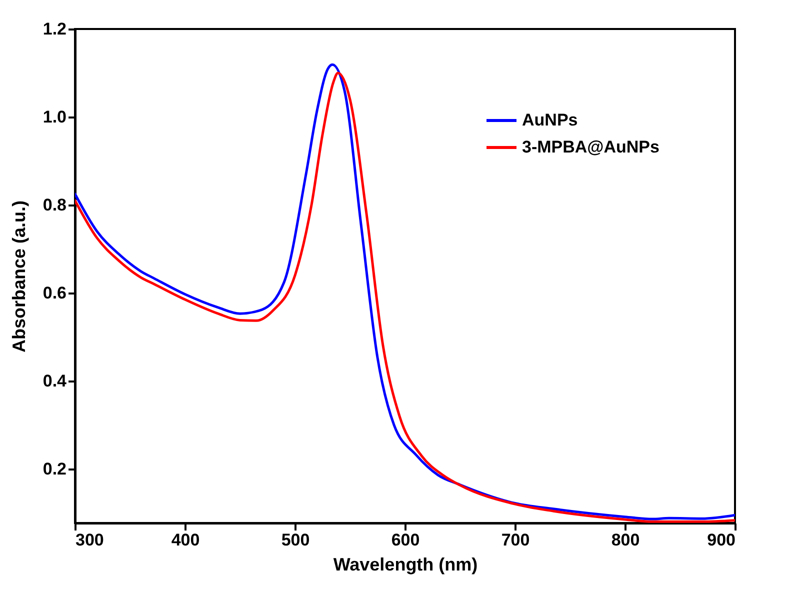  Describe the element at coordinates (18, 276) in the screenshot. I see `y-axis-title: Absorbance (a.u.)` at that location.